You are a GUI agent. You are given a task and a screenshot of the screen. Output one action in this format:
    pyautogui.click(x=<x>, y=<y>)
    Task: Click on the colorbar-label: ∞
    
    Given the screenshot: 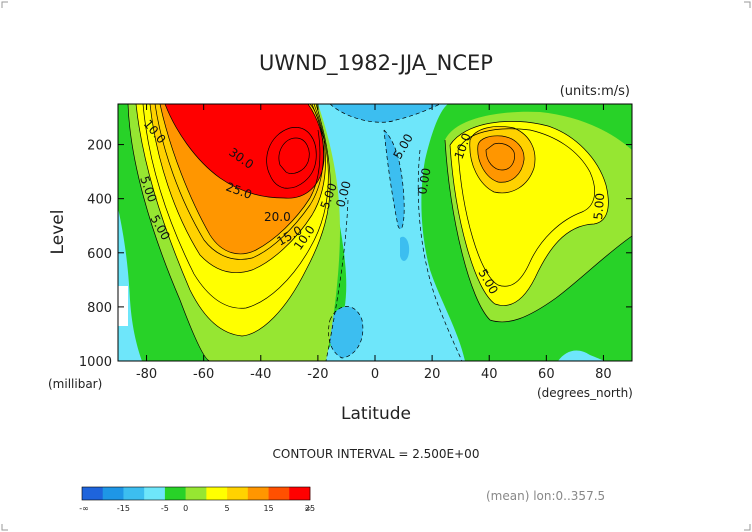 What is the action you would take?
    pyautogui.click(x=308, y=508)
    